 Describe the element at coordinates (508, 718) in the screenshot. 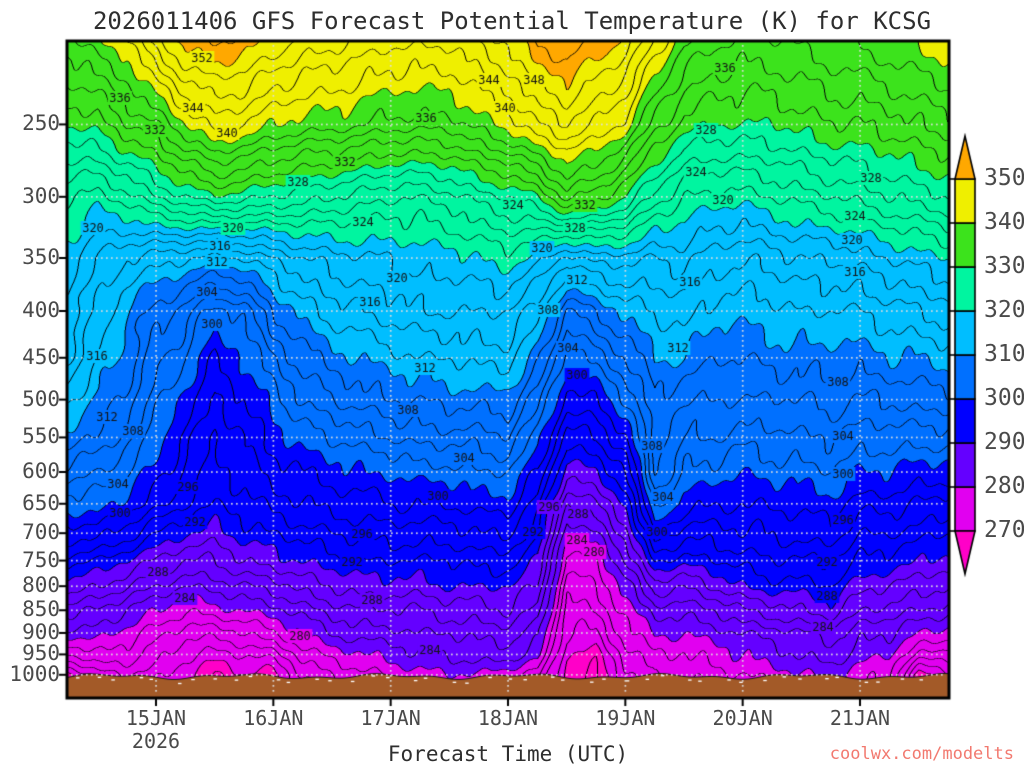

I see `x-tick-label-18JAN: 18JAN` at that location.